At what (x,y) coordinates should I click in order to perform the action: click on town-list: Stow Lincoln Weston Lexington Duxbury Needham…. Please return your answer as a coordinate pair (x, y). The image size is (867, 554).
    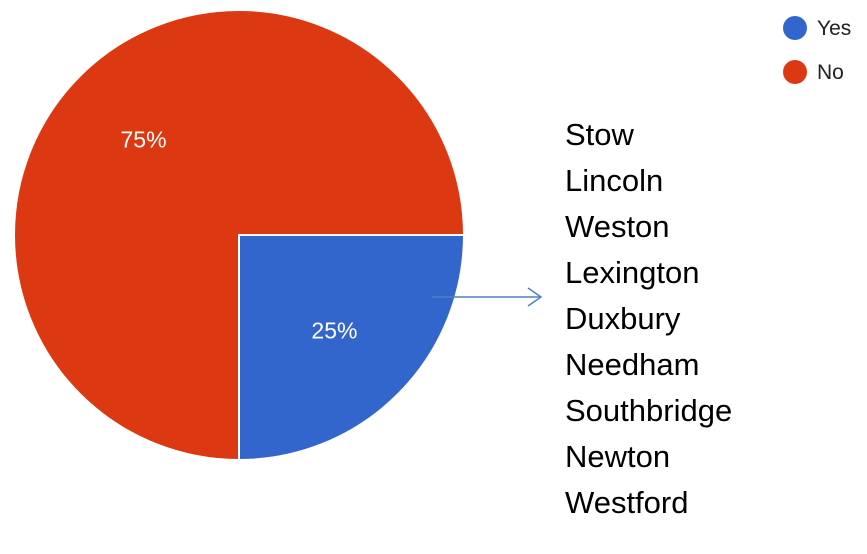
    Looking at the image, I should click on (648, 319).